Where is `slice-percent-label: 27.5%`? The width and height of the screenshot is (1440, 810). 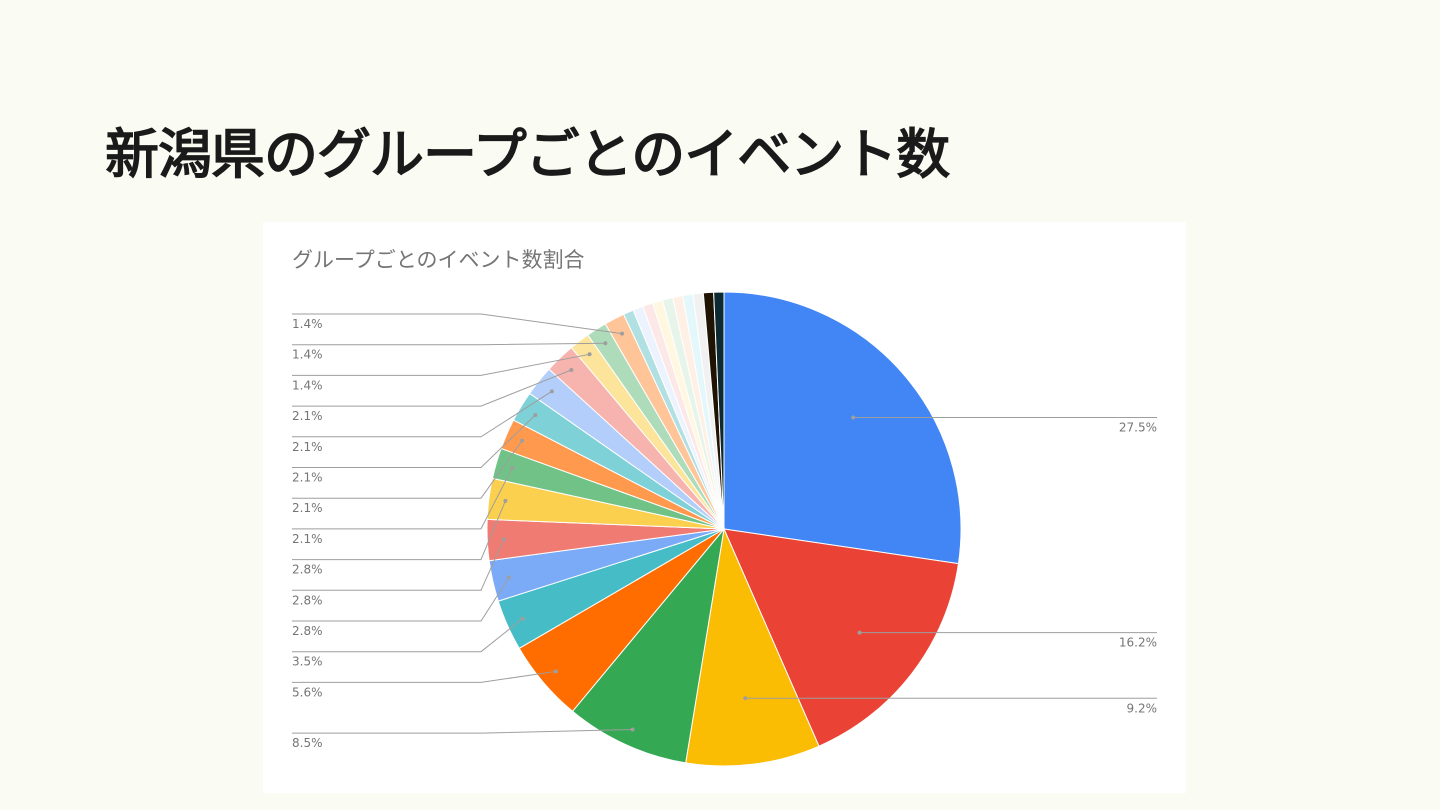 slice-percent-label: 27.5% is located at coordinates (1138, 428).